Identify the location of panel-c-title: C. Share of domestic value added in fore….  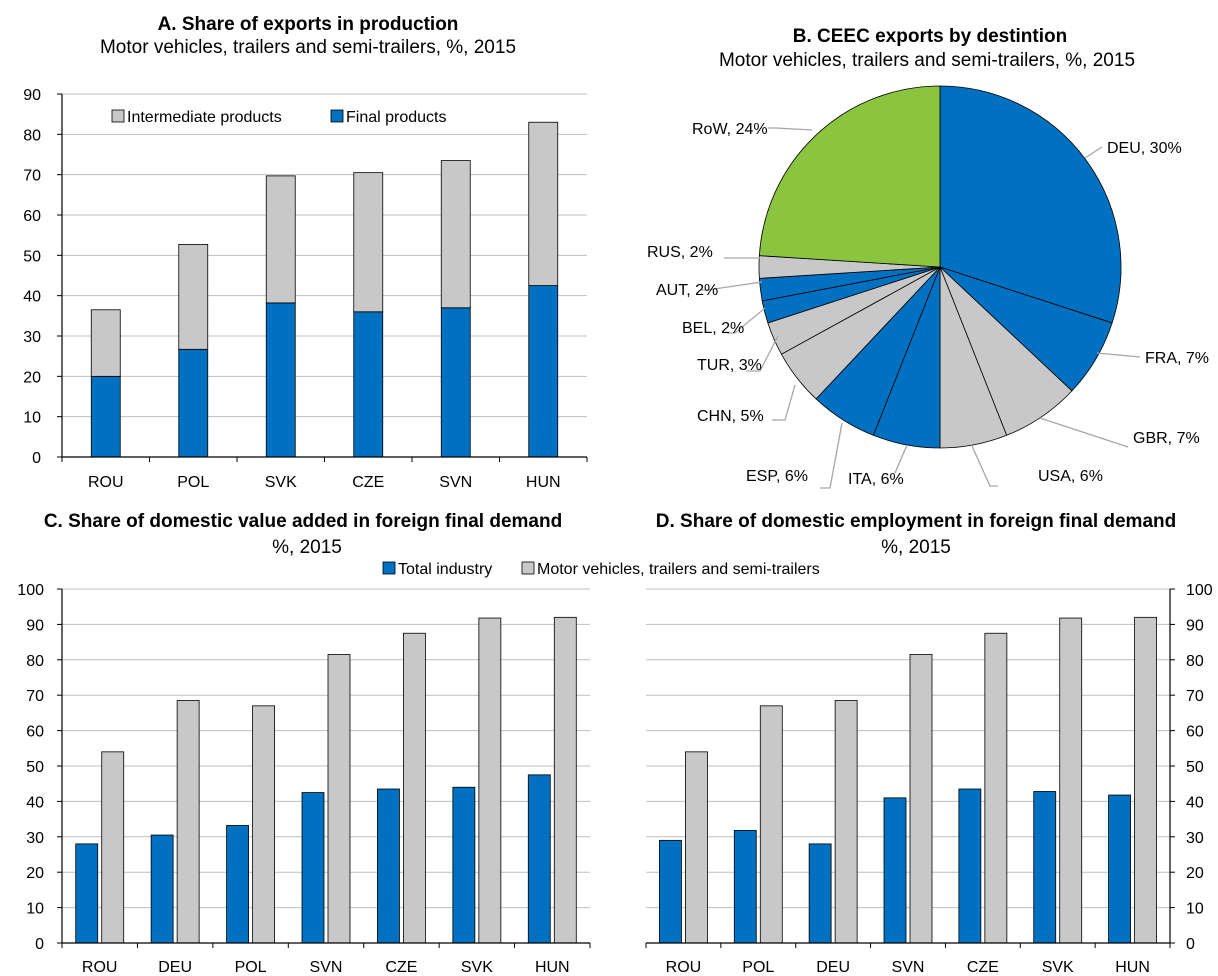
(303, 521).